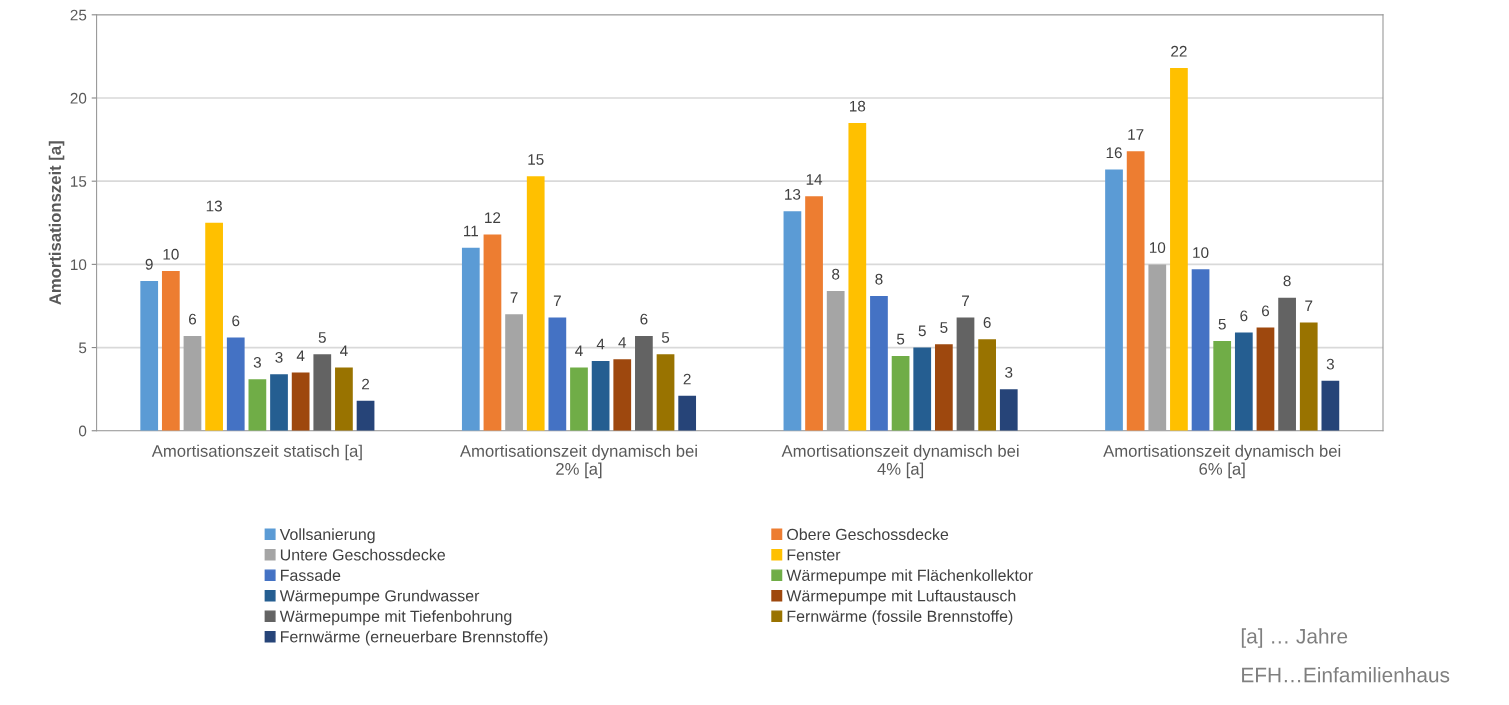 This screenshot has height=705, width=1509. I want to click on legend-label: Wärmepumpe mit Luftaustausch, so click(901, 597).